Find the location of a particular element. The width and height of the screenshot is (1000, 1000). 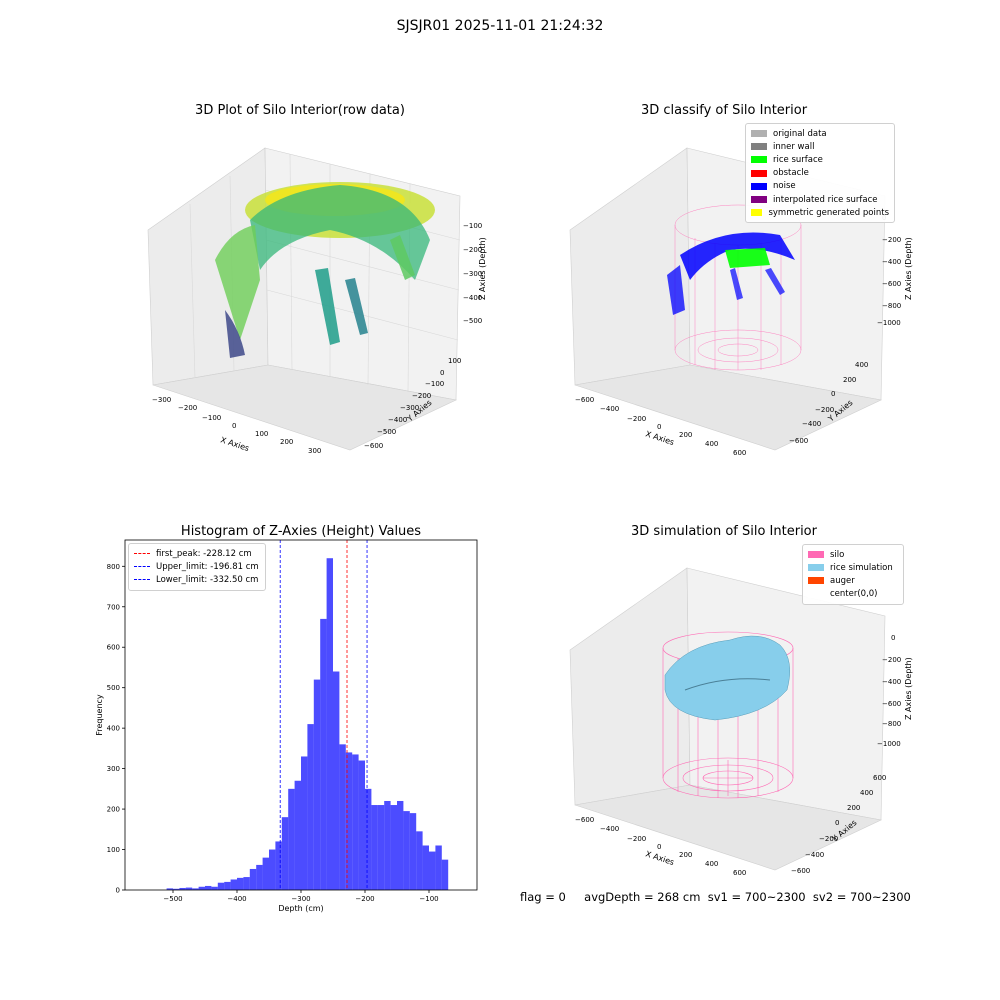

plot1-title: 3D Plot of Silo Interior(row data) is located at coordinates (300, 110).